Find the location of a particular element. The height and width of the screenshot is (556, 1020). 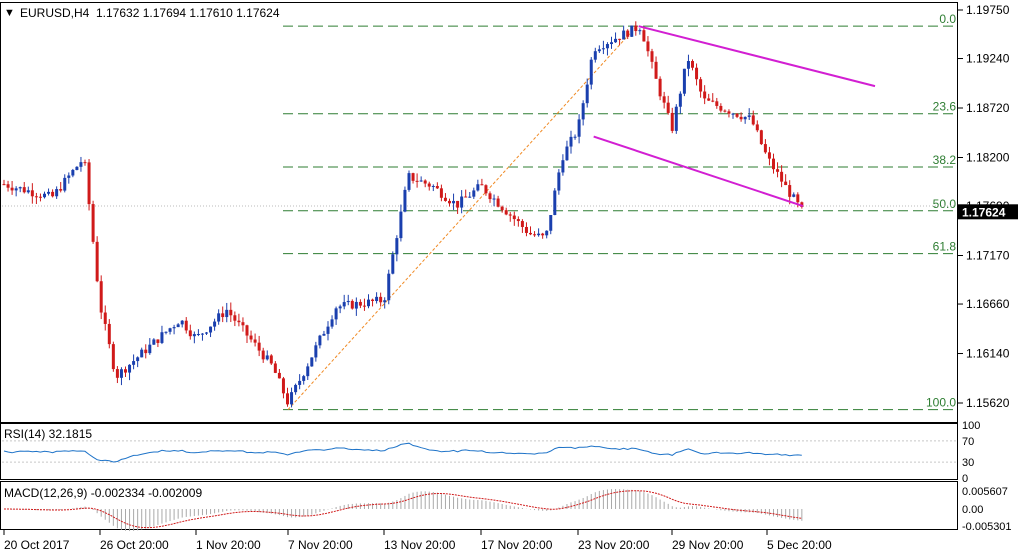

rsi-panel-border is located at coordinates (479, 451).